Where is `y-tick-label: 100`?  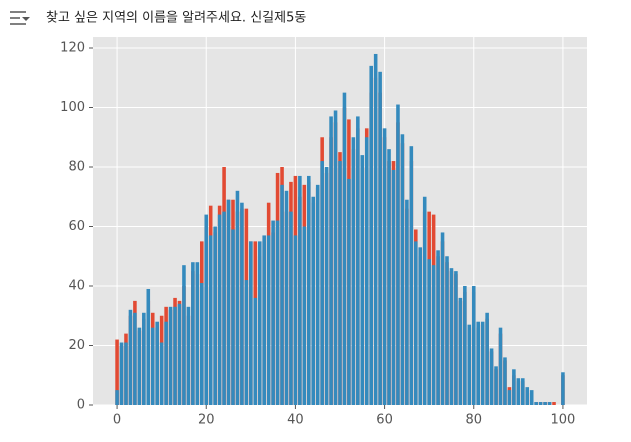 y-tick-label: 100 is located at coordinates (72, 107).